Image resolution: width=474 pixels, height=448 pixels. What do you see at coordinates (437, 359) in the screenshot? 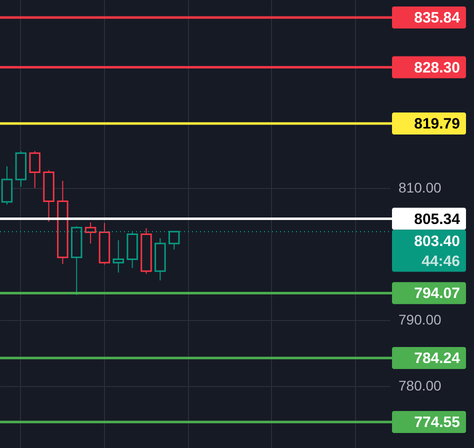
I see `ref-line-label: 784.24` at bounding box center [437, 359].